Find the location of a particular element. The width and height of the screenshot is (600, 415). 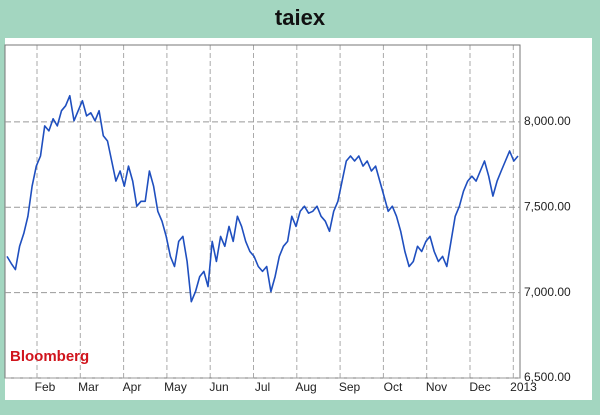

y-tick-label: 8,000.00 is located at coordinates (547, 121).